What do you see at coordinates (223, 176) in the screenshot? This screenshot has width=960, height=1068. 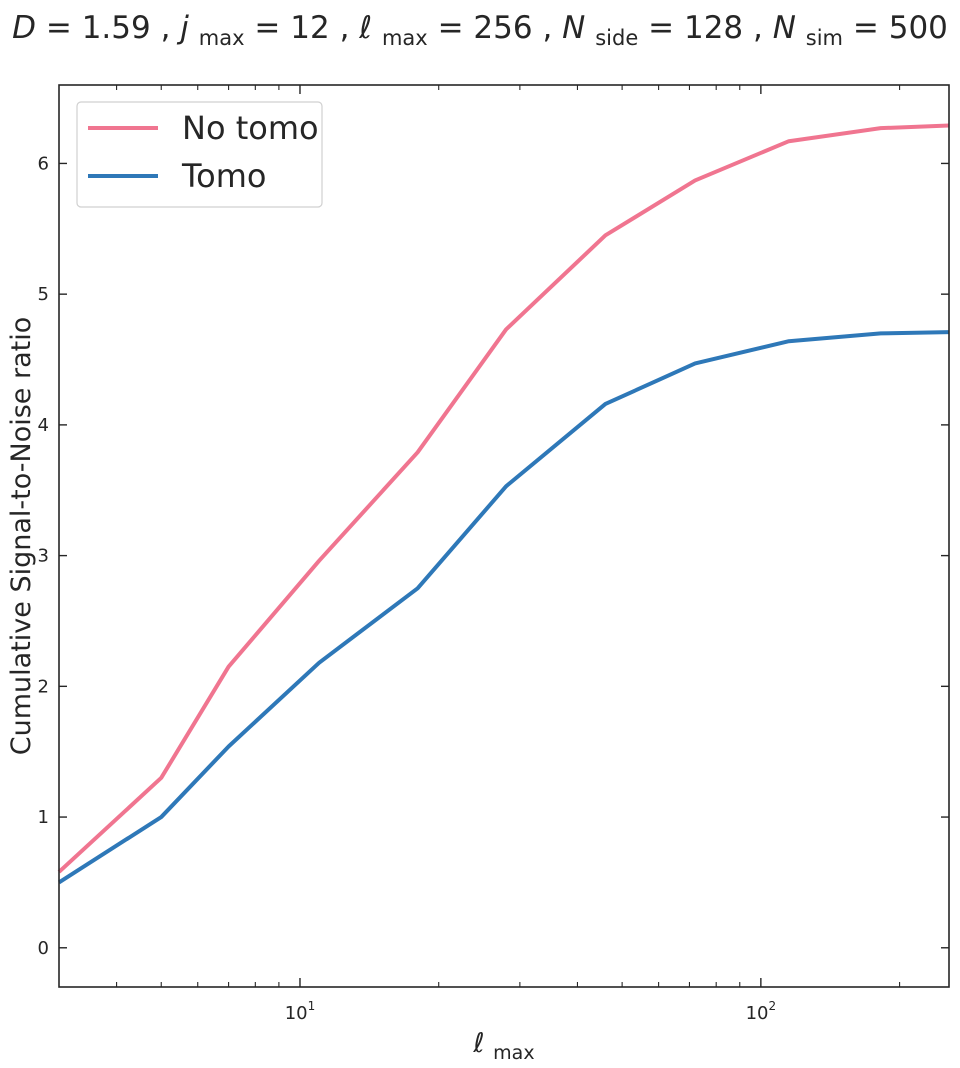 I see `legend-label-tomo: Tomo` at bounding box center [223, 176].